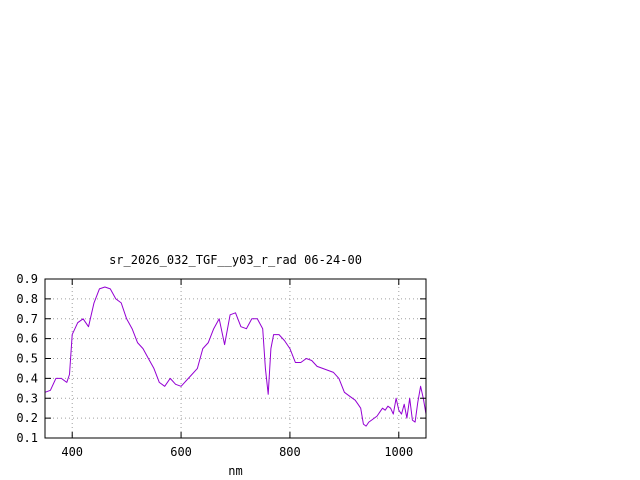 The width and height of the screenshot is (640, 480). Describe the element at coordinates (27, 319) in the screenshot. I see `y-tick-label: 0.7` at that location.